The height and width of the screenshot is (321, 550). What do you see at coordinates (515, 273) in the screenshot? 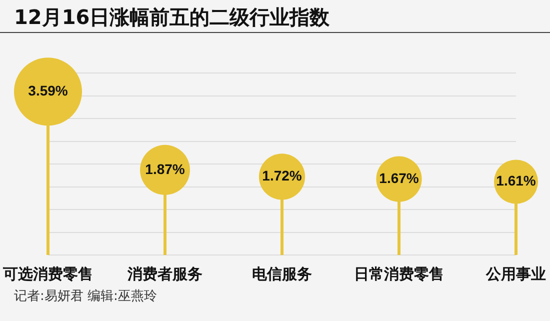
I see `x-tick-label: 公用事业` at bounding box center [515, 273].